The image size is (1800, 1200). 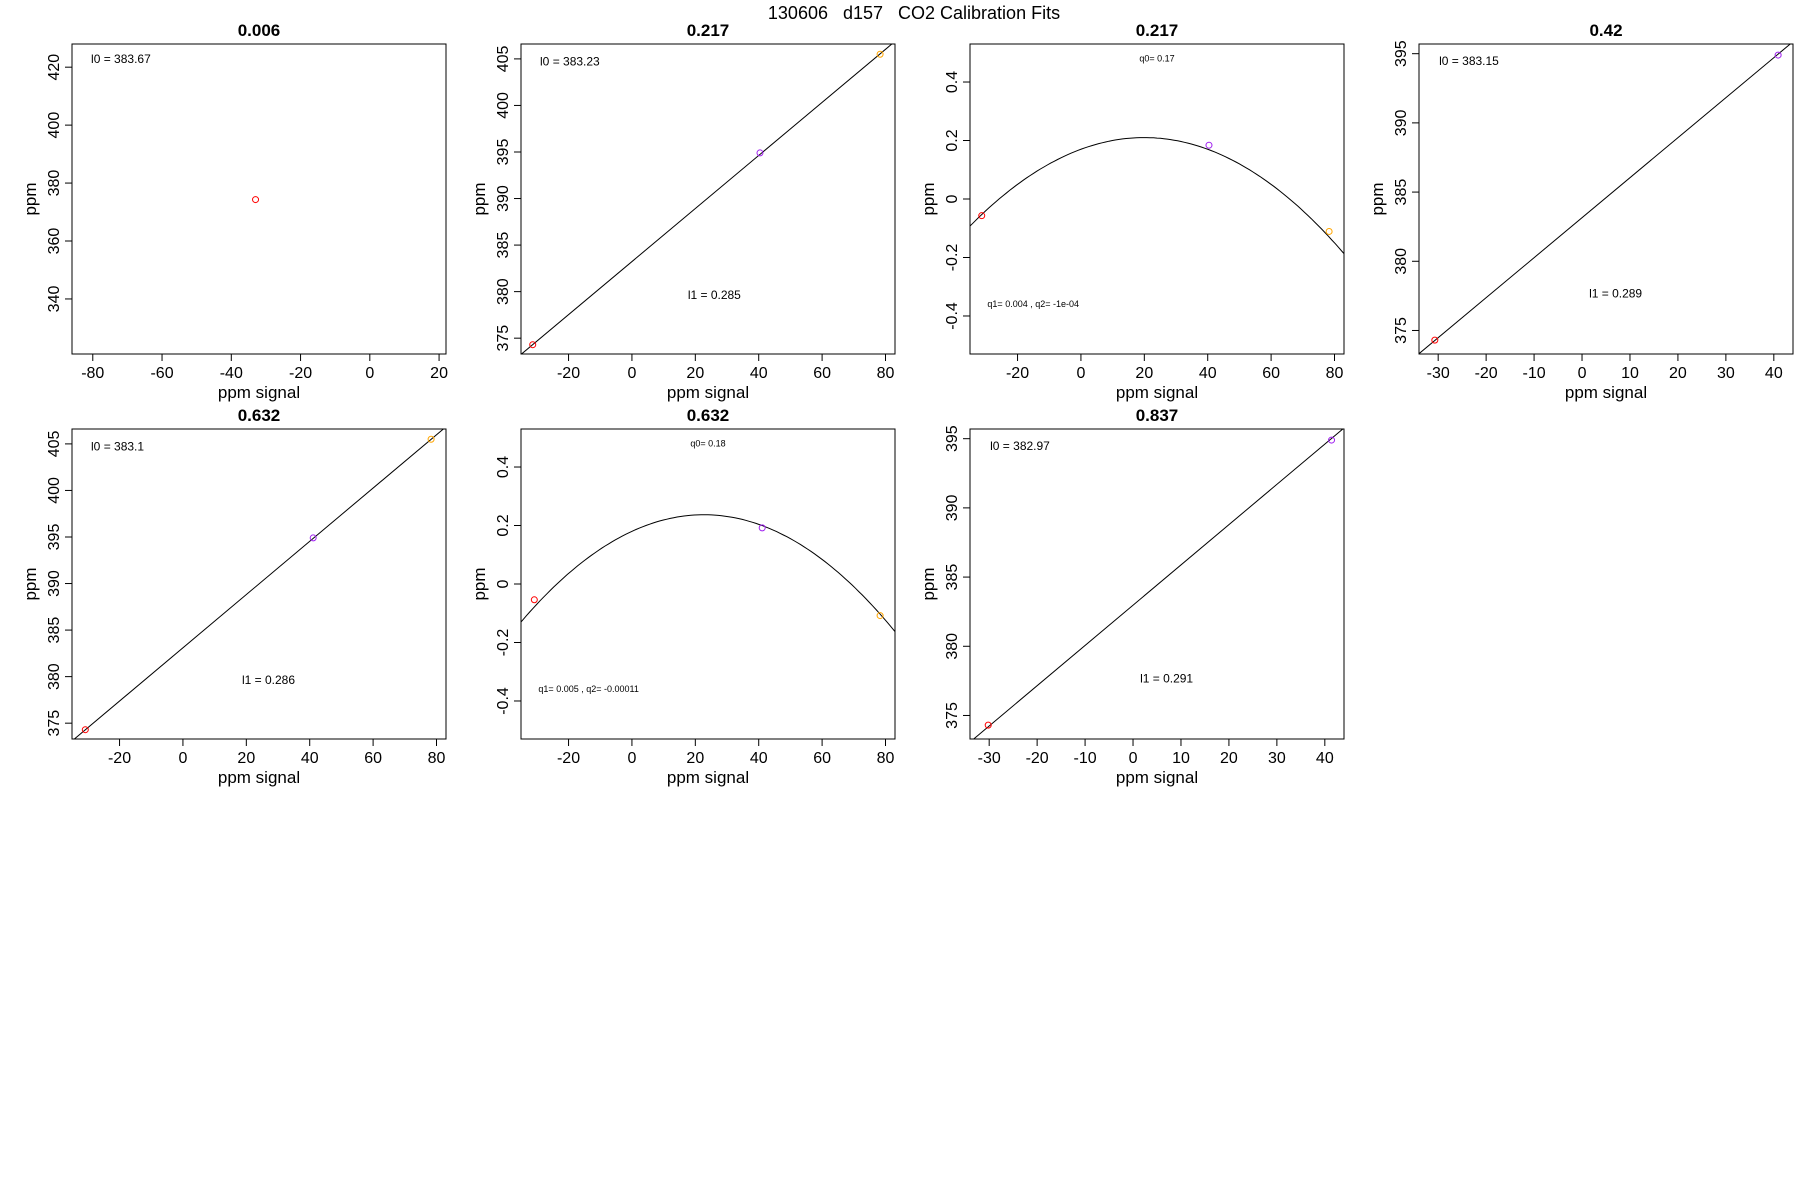 What do you see at coordinates (1166, 678) in the screenshot?
I see `fit-coefficient-label: l1 = 0.291` at bounding box center [1166, 678].